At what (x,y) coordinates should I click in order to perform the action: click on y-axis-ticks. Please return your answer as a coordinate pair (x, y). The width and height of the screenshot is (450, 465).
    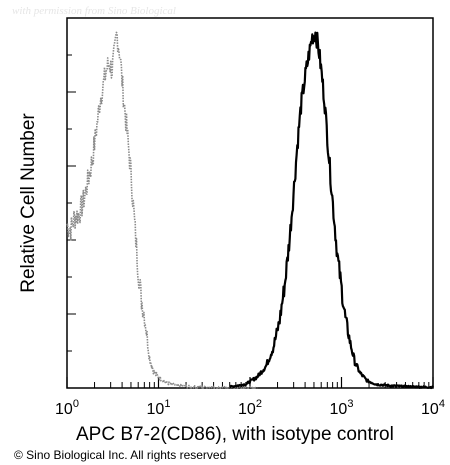
    Looking at the image, I should click on (71, 203).